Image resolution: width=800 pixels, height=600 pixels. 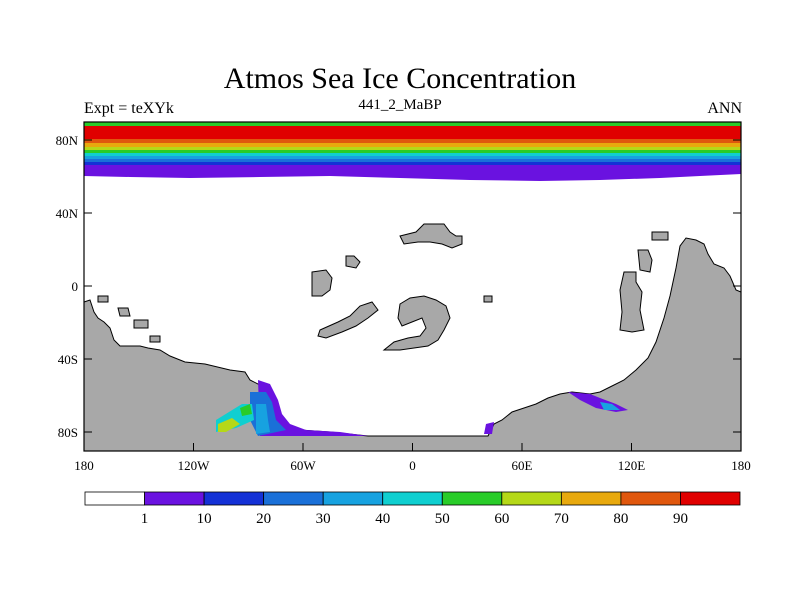 What do you see at coordinates (155, 339) in the screenshot?
I see `islet-west-d` at bounding box center [155, 339].